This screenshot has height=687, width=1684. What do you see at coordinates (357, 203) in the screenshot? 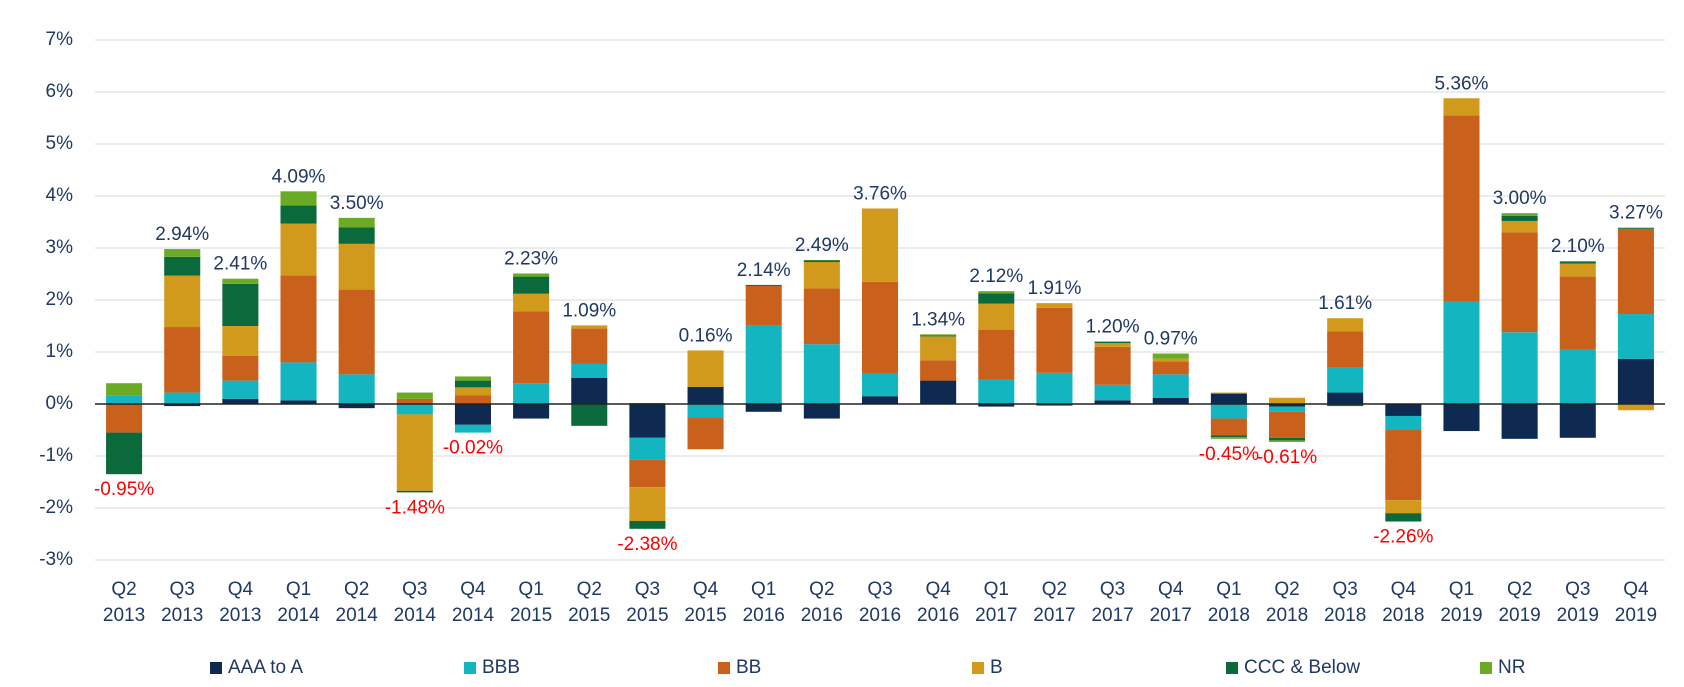
I see `total-label: 3.50%` at bounding box center [357, 203].